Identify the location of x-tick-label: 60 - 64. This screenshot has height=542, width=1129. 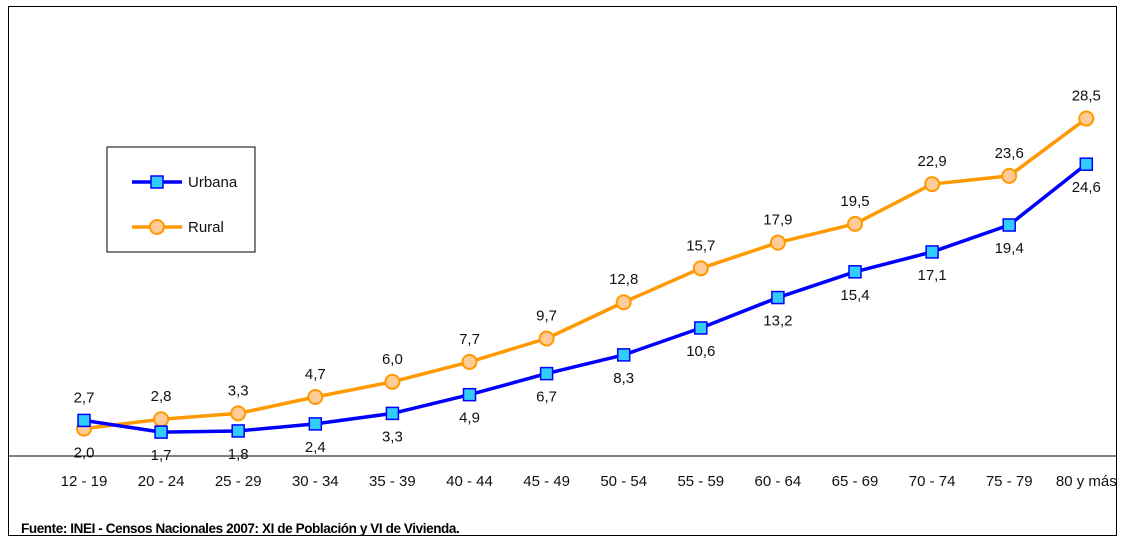
(778, 481).